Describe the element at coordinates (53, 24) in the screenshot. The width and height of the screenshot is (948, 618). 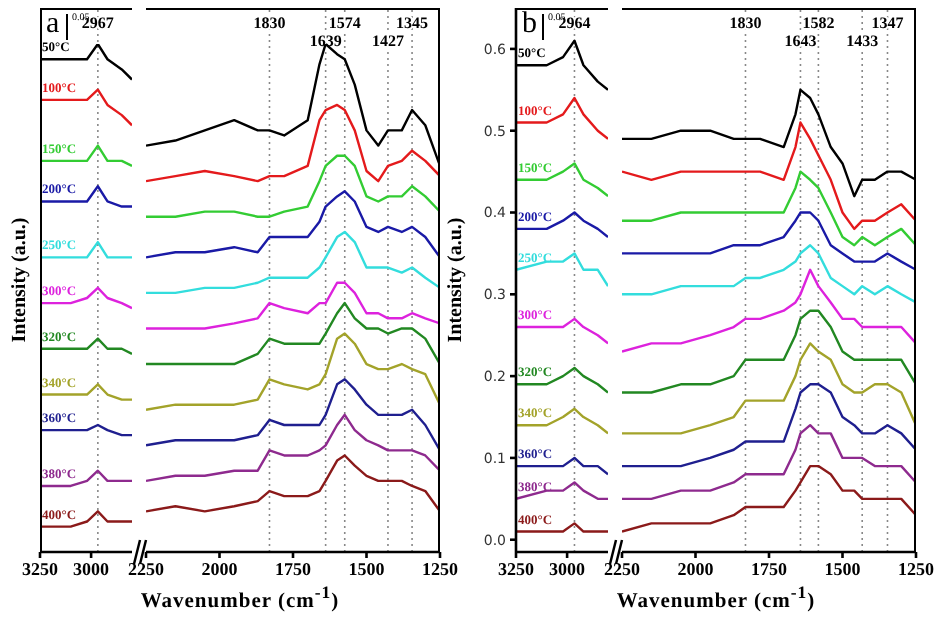
I see `text: a` at that location.